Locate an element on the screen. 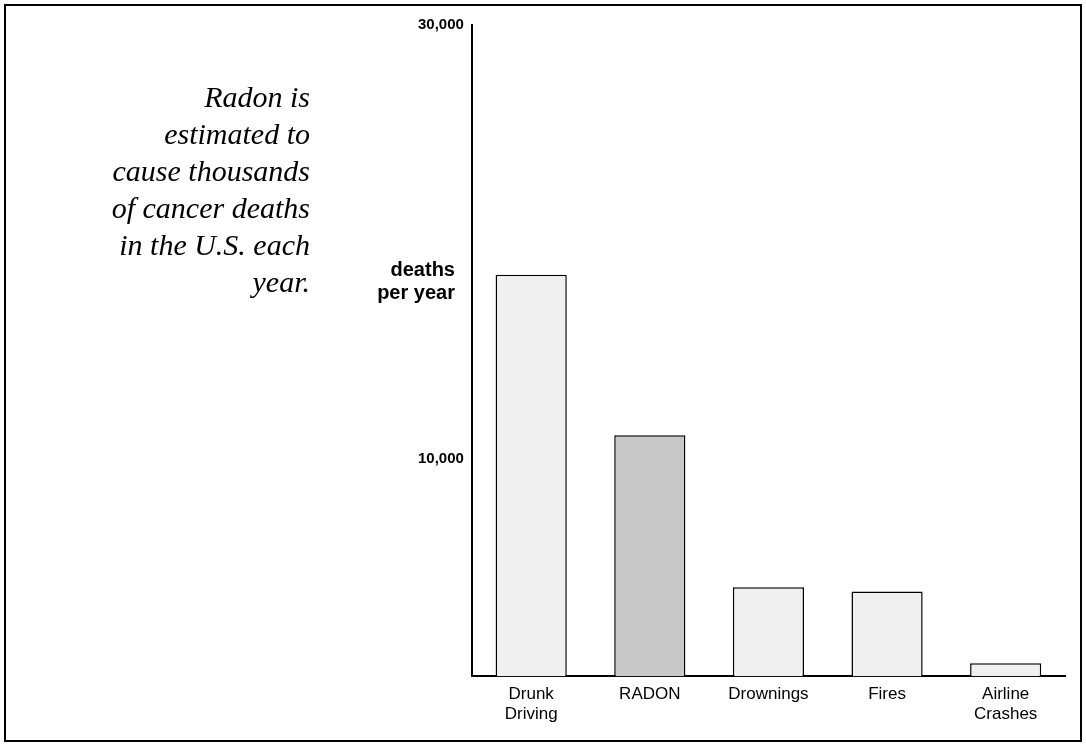 This screenshot has width=1086, height=746. x-tick-label: Fires is located at coordinates (887, 694).